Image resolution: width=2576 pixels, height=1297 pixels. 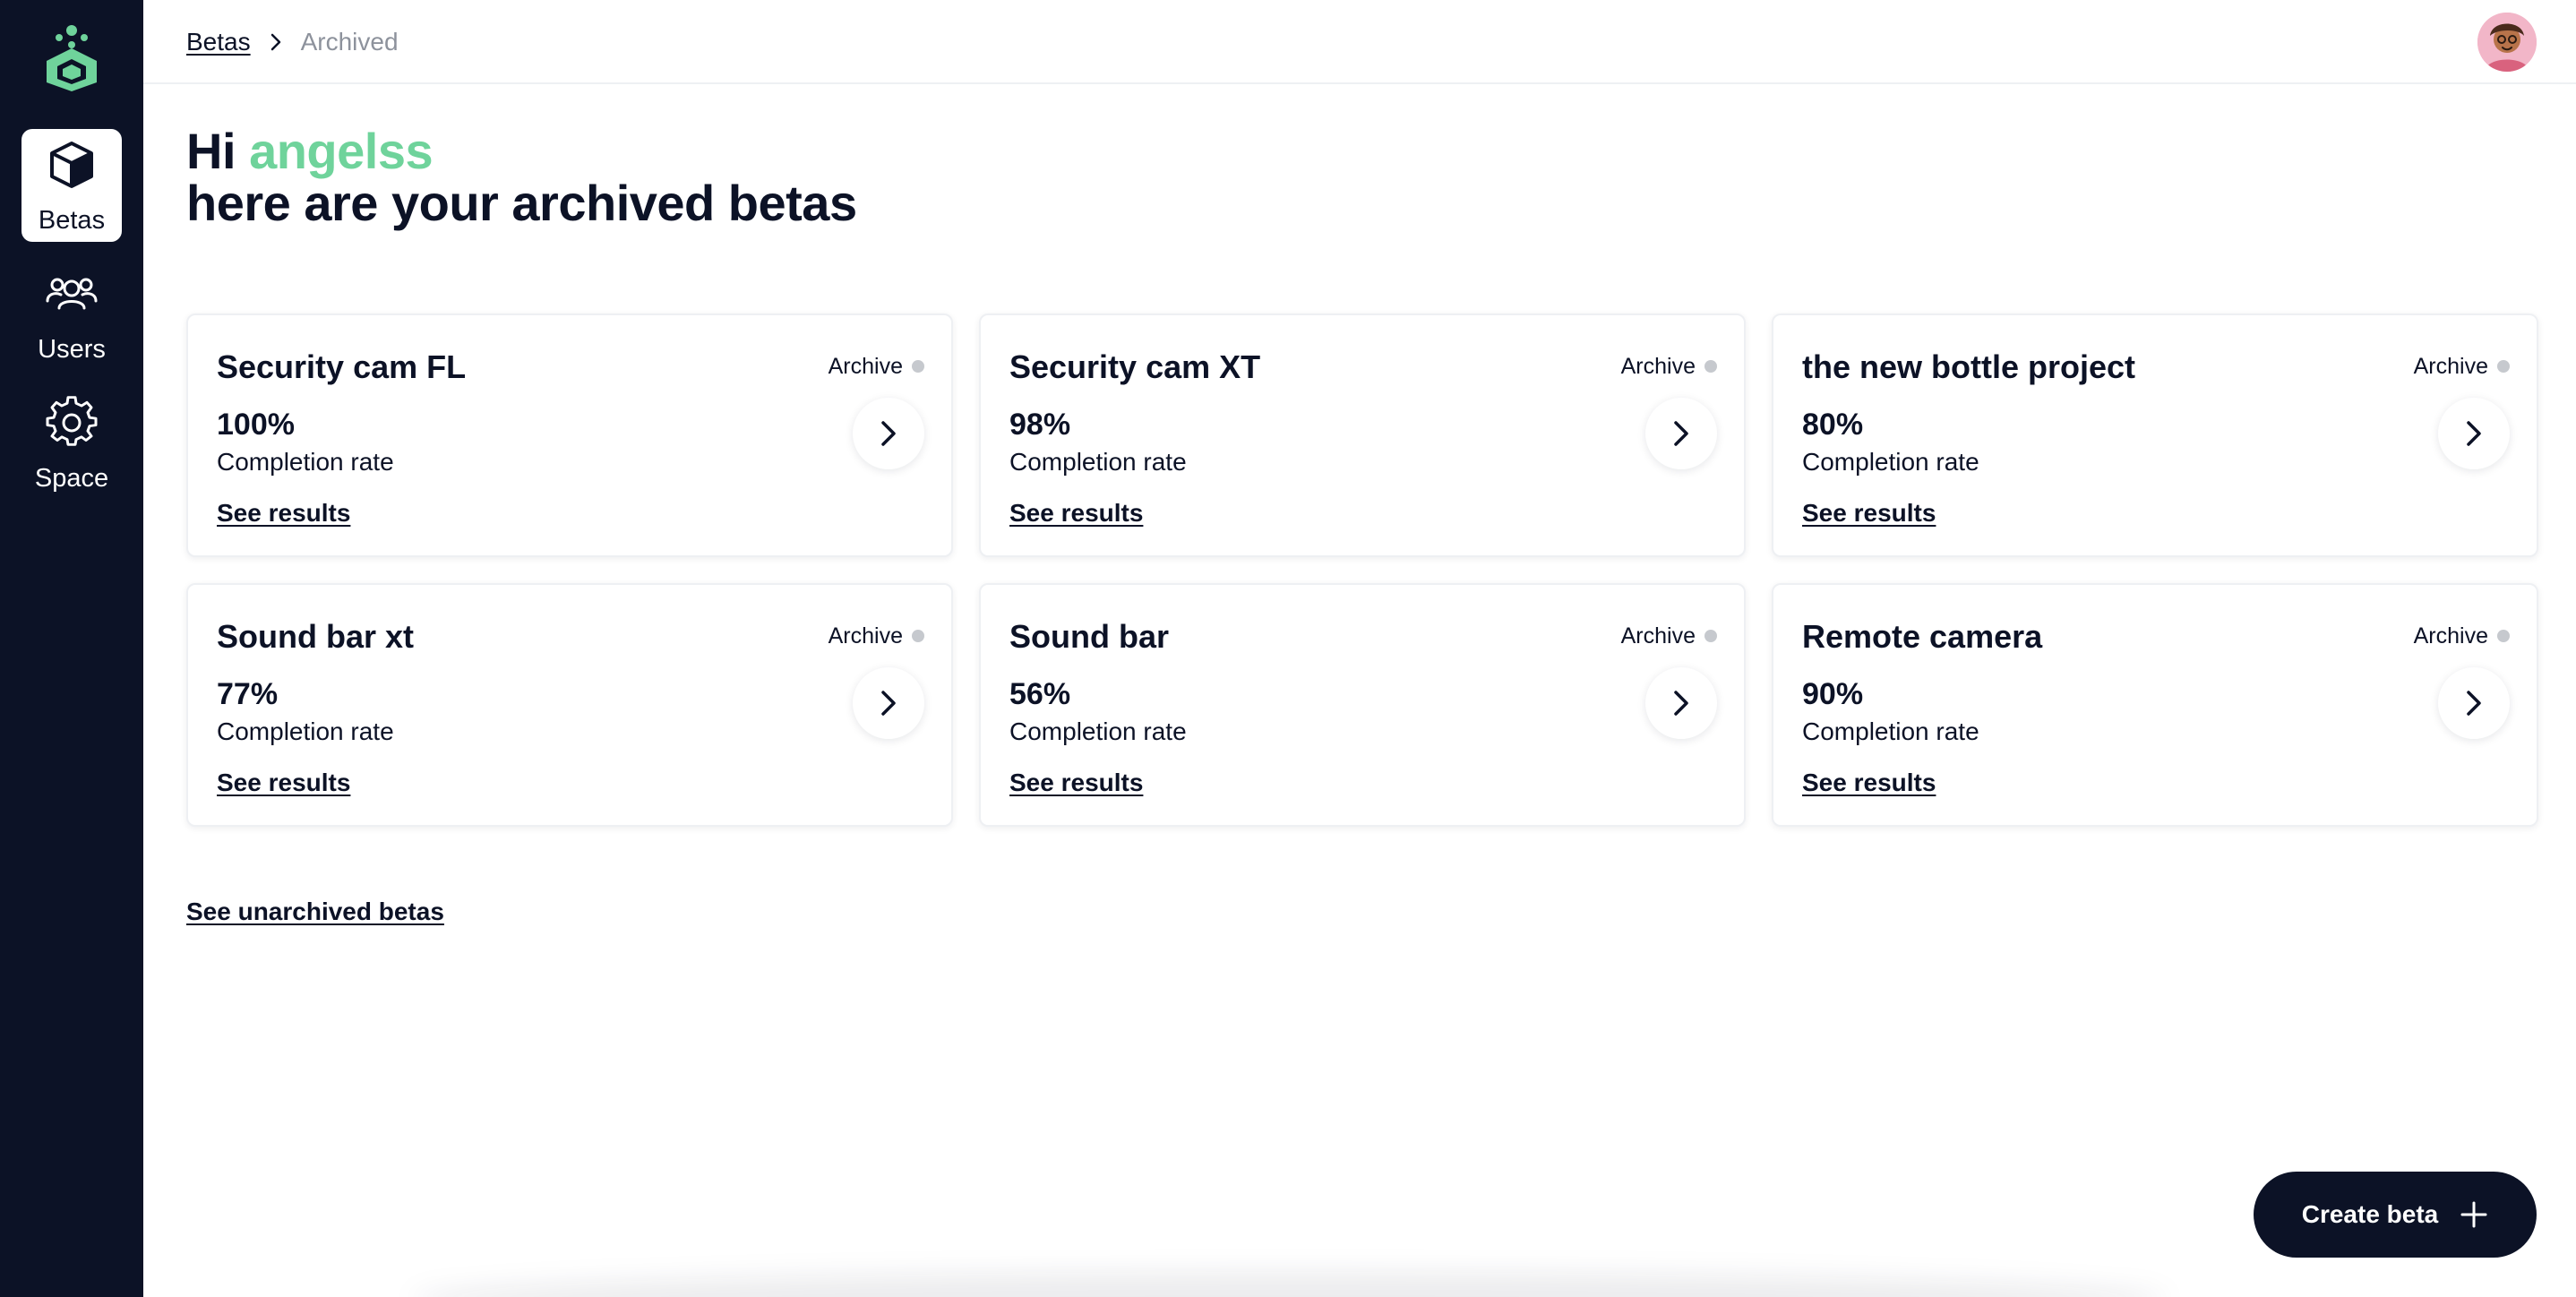 I want to click on greeting-hi: Hi, so click(x=211, y=151).